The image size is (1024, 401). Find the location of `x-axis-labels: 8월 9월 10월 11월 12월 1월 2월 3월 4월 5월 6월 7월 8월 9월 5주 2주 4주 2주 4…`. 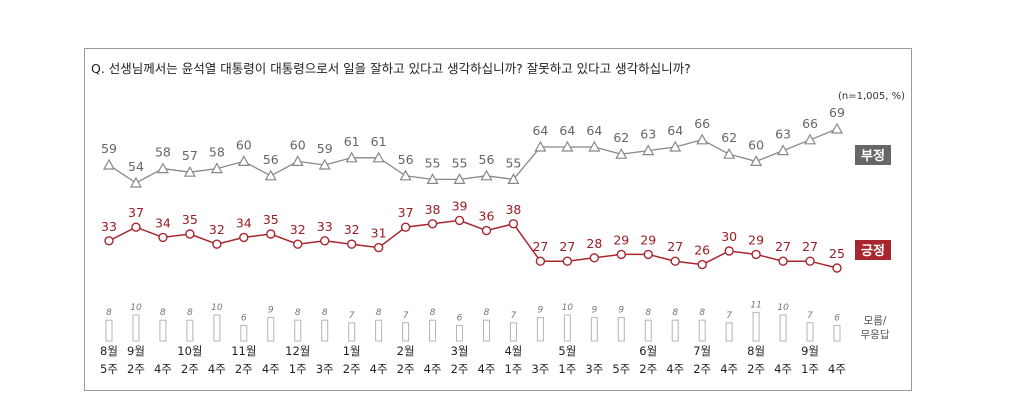

x-axis-labels: 8월 9월 10월 11월 12월 1월 2월 3월 4월 5월 6월 7월 8월 9월 5주 2주 4주 2주 4… is located at coordinates (473, 360).